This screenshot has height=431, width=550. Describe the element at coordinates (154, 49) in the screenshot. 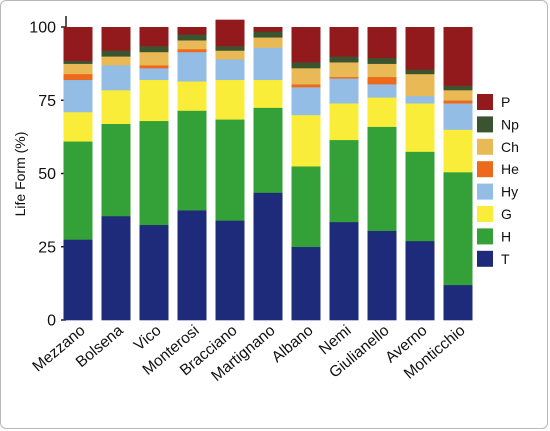

I see `bar-segment-np-vico` at that location.